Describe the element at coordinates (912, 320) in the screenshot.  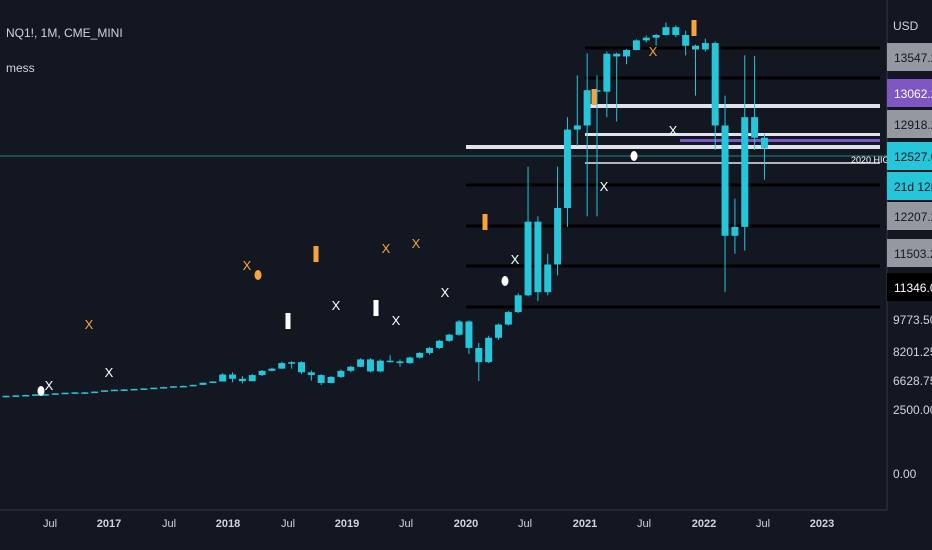
I see `y-tick-label: 9773.50` at that location.